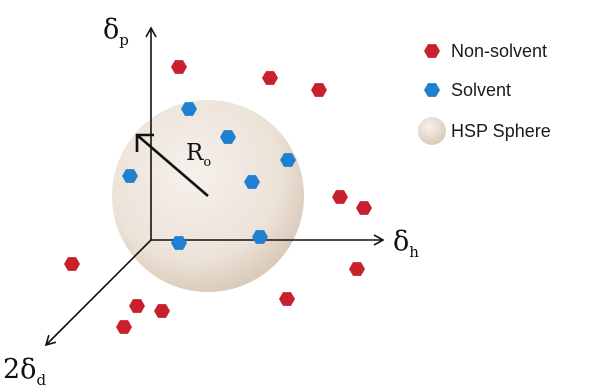  I want to click on delta-p-label: δp, so click(116, 31).